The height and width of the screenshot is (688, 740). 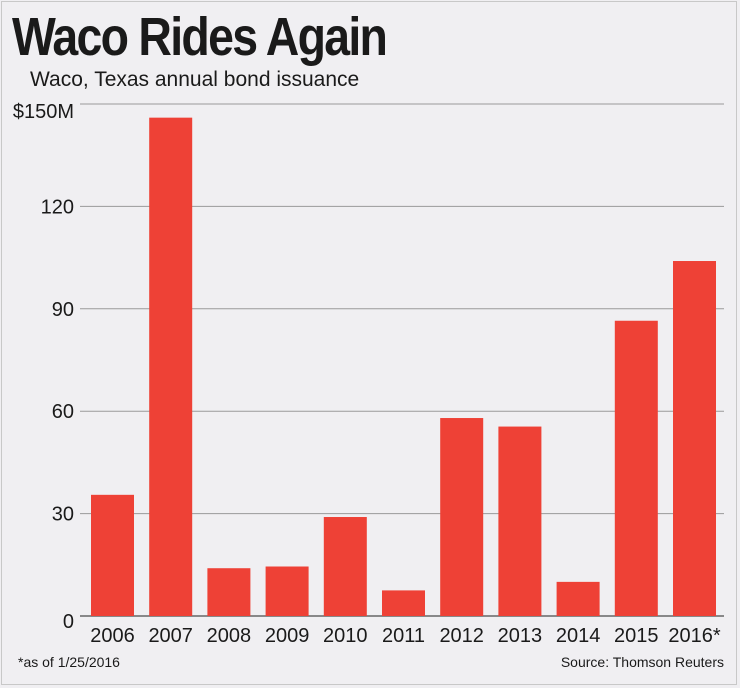 I want to click on bar-2015, so click(x=636, y=468).